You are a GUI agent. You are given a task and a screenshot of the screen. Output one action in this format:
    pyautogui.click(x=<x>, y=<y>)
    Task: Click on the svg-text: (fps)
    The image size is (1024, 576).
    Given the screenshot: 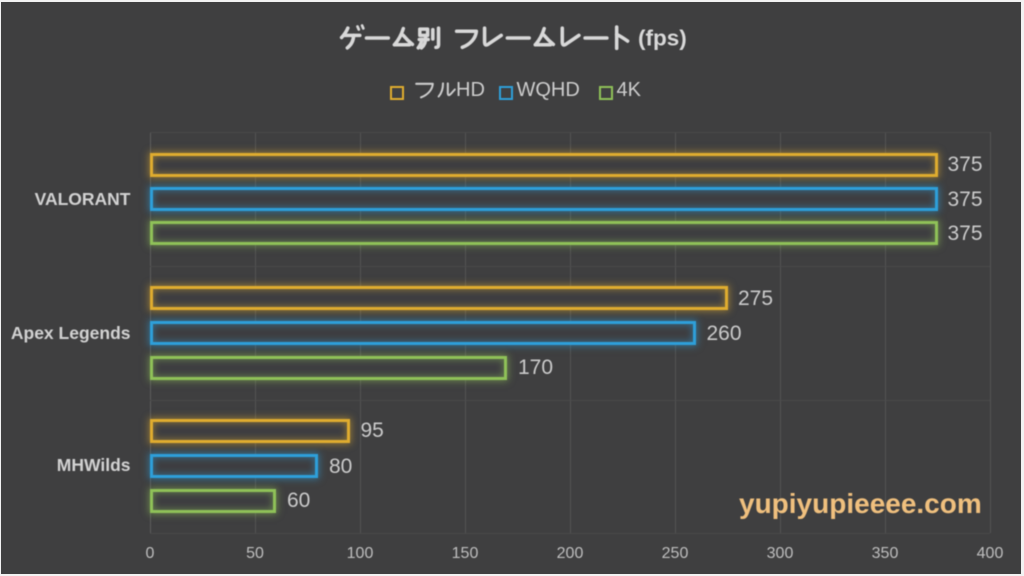 What is the action you would take?
    pyautogui.click(x=662, y=38)
    